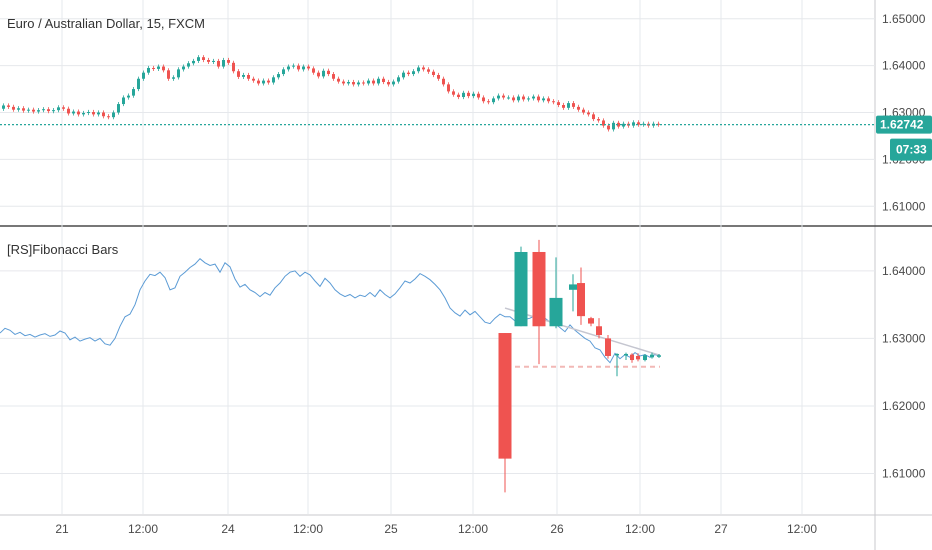  I want to click on main-chart-title: Euro / Australian Dollar, 15, FXCM, so click(106, 23).